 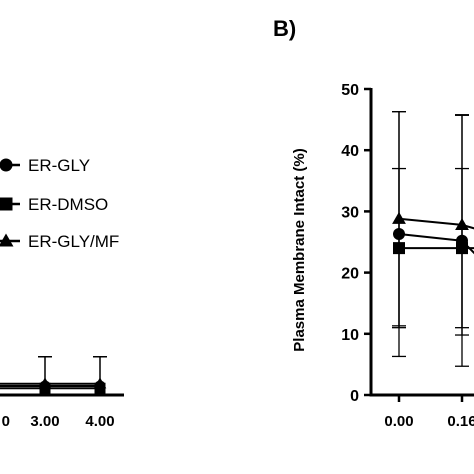 What do you see at coordinates (429, 421) in the screenshot?
I see `panel-b-x-tick-labels: 0.00 0.16` at bounding box center [429, 421].